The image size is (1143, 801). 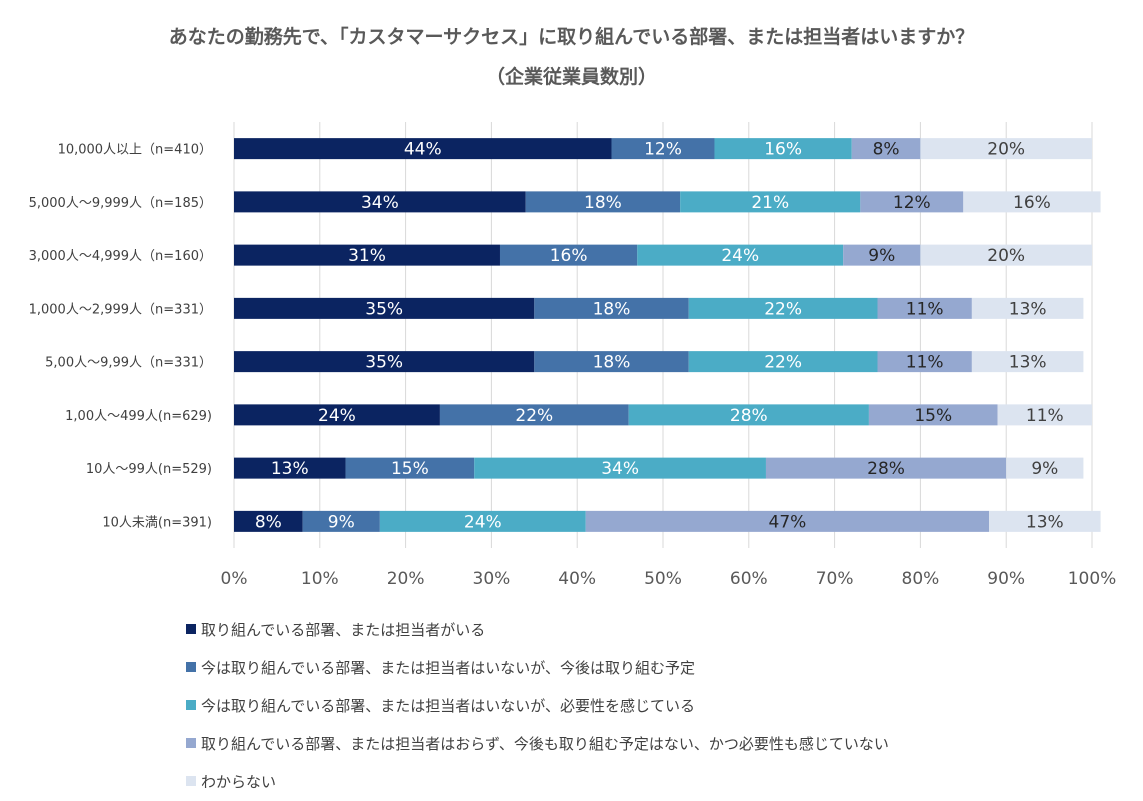 I want to click on x-tick-label: 20%, so click(x=406, y=579).